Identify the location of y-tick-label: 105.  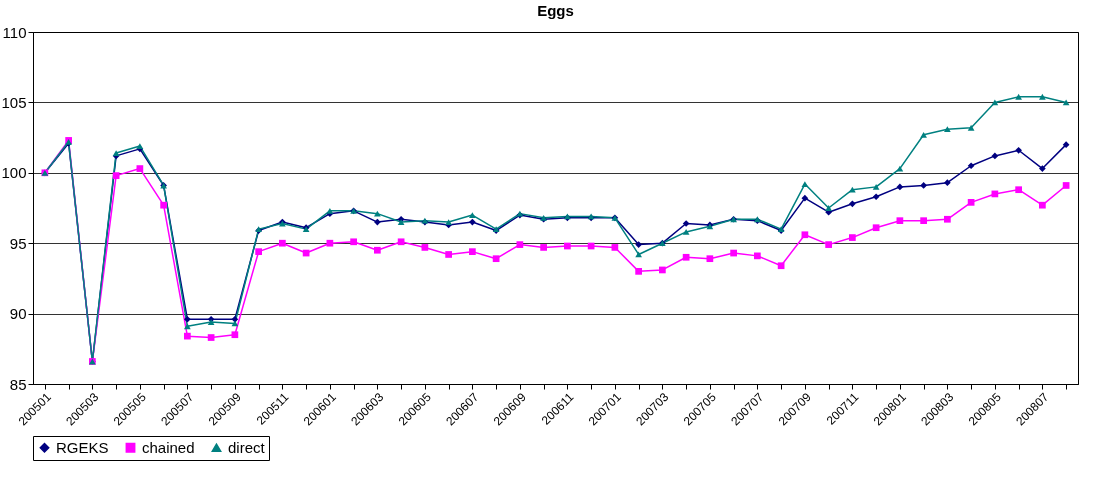
(14, 102).